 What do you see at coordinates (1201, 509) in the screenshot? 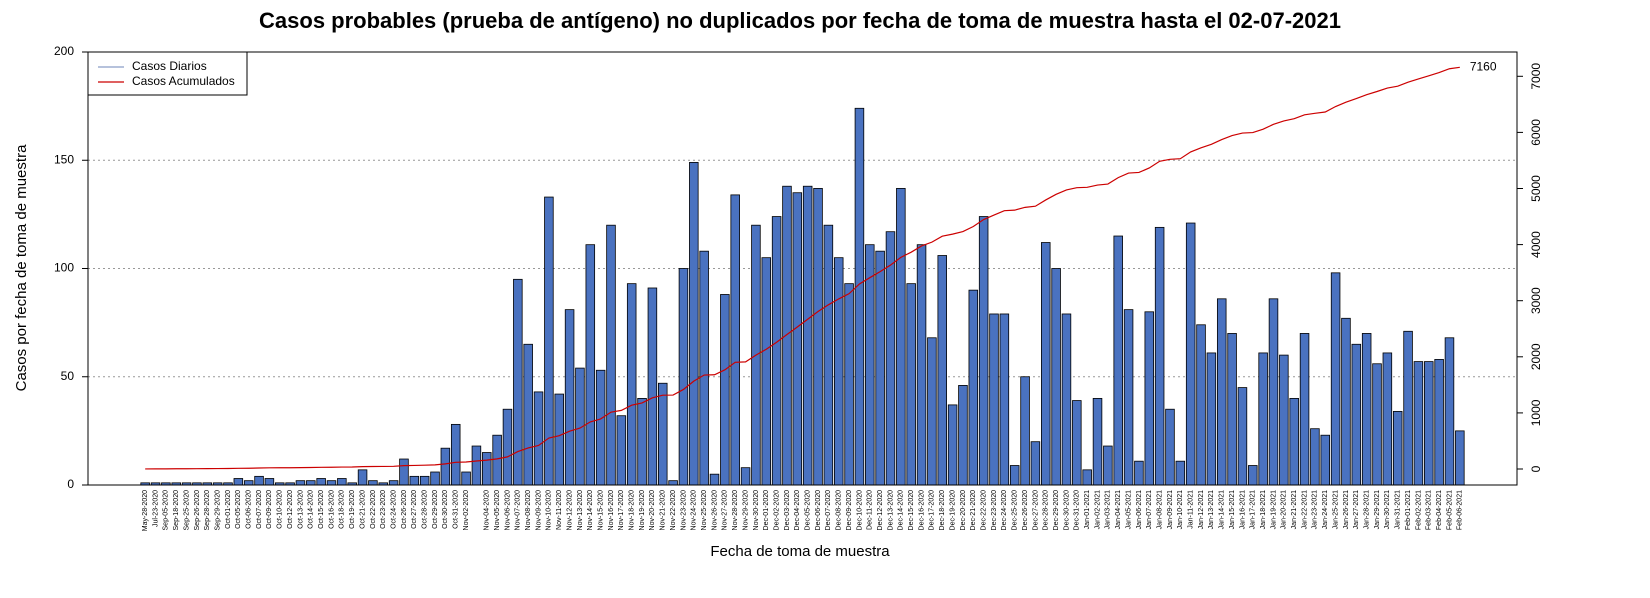
I see `x-tick-label: Jan-12-2021` at bounding box center [1201, 509].